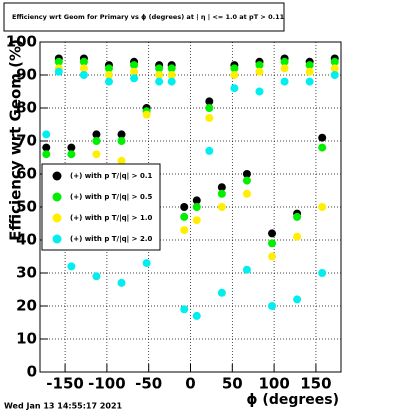 The width and height of the screenshot is (400, 414). What do you see at coordinates (232, 384) in the screenshot?
I see `x-tick-label: 50` at bounding box center [232, 384].